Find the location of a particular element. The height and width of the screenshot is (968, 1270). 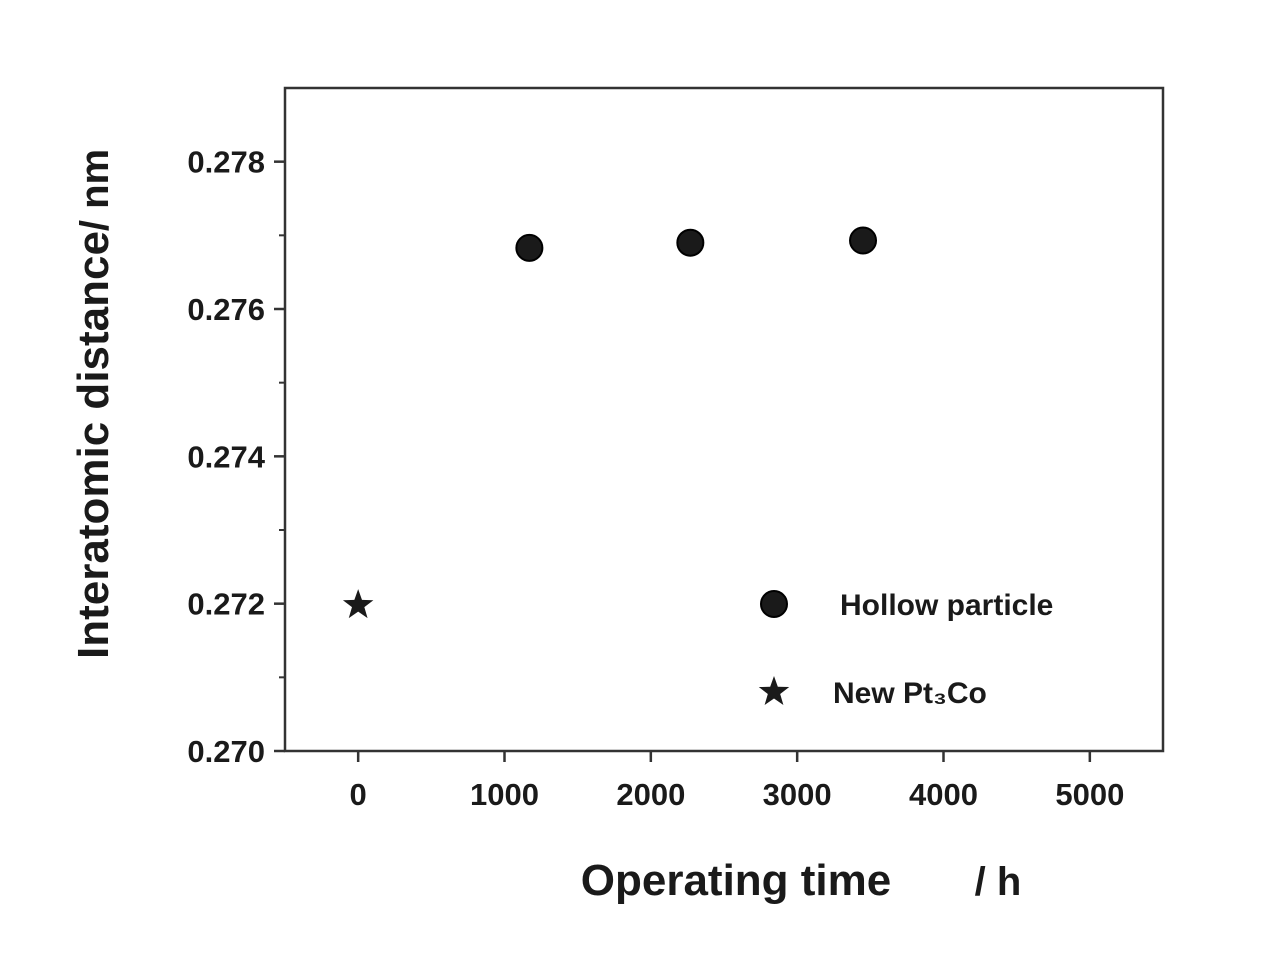

x-tick-label: 4000 is located at coordinates (943, 794).